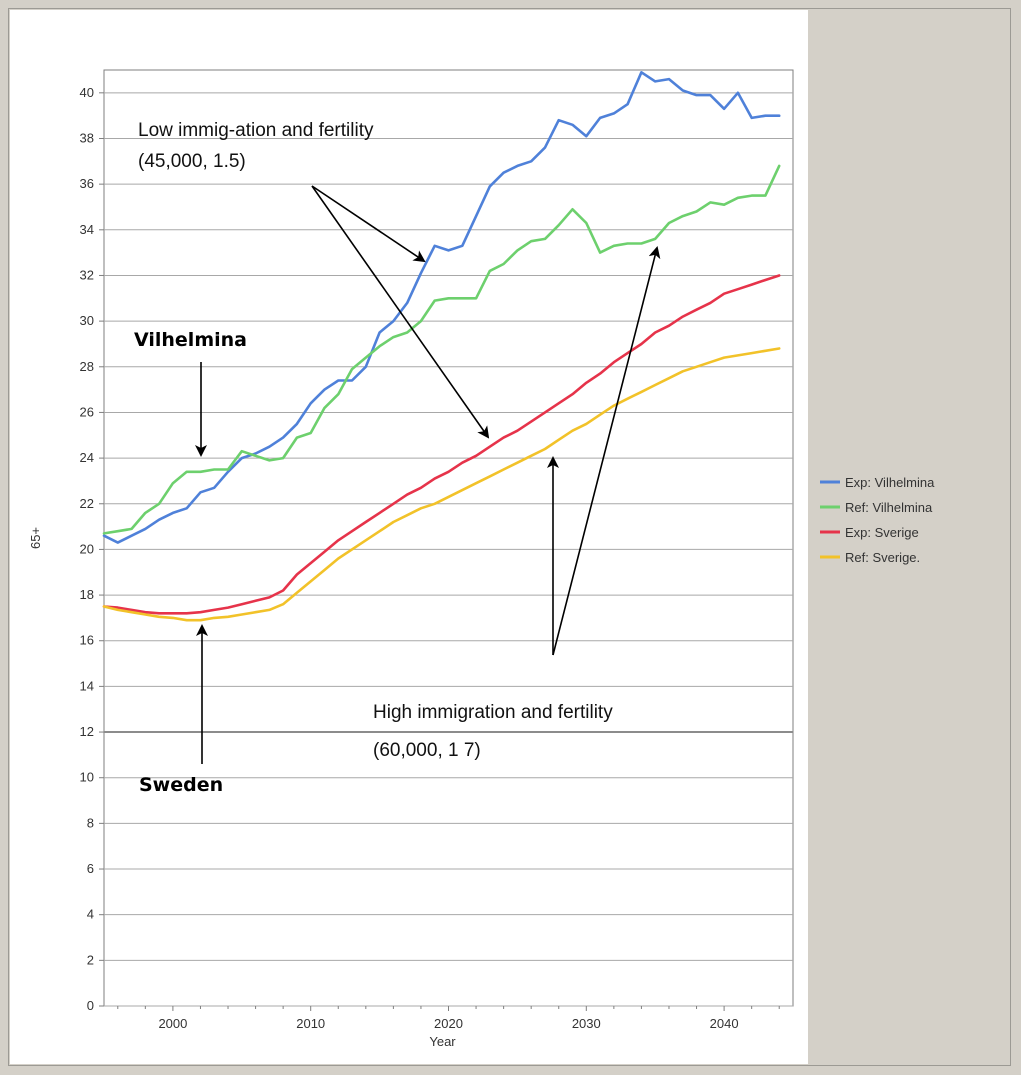 The width and height of the screenshot is (1021, 1075). Describe the element at coordinates (90, 822) in the screenshot. I see `y-tick-label: 8` at that location.